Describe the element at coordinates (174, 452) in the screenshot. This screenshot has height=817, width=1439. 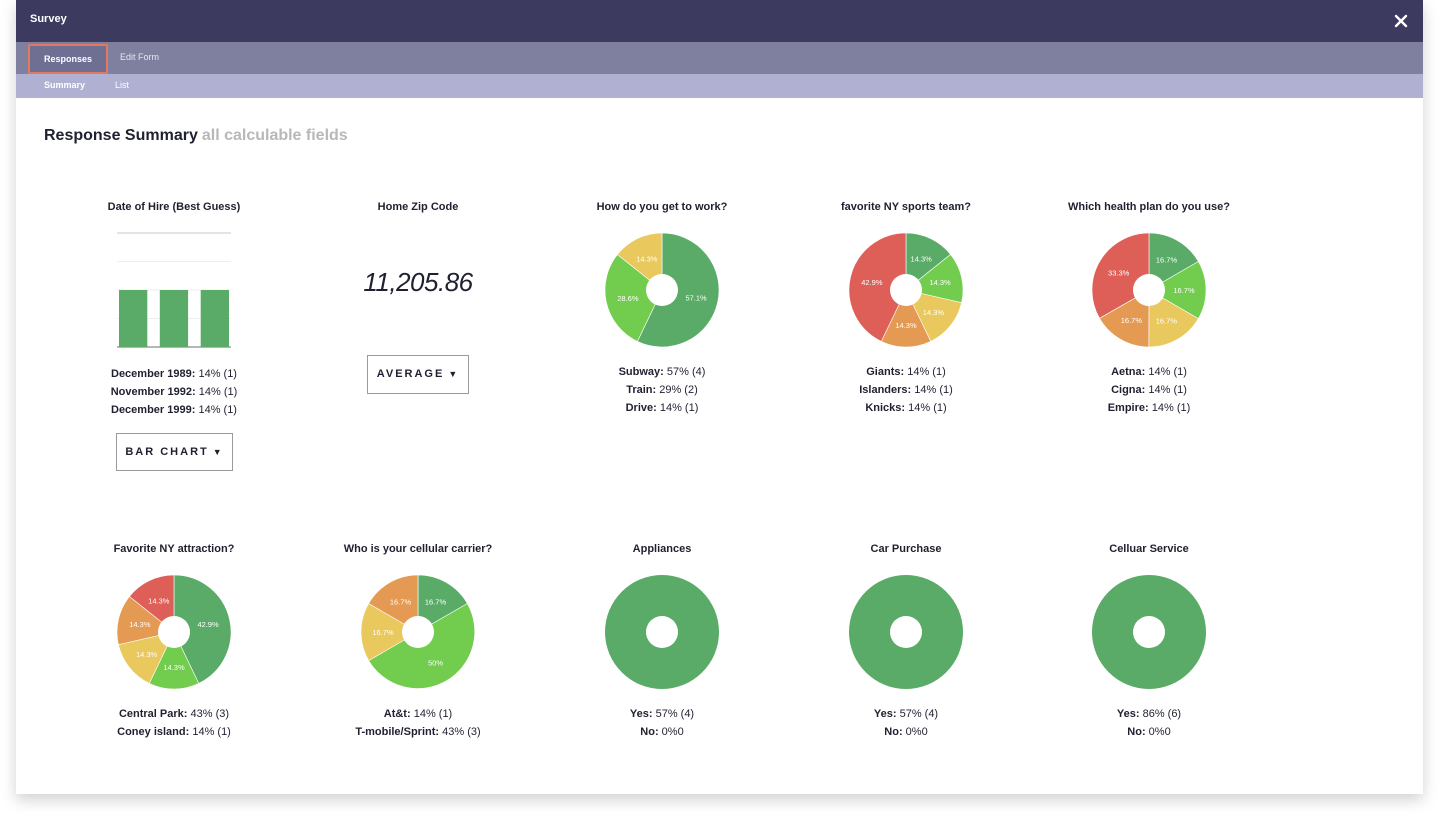
I see `chart-type-dropdown: BAR CHART ▼` at that location.